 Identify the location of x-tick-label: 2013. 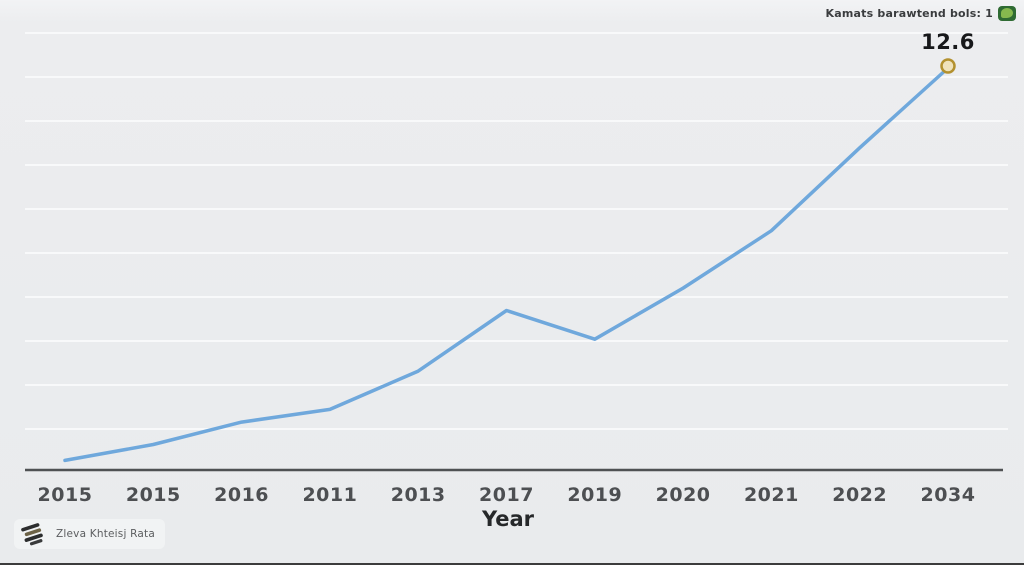
(418, 495).